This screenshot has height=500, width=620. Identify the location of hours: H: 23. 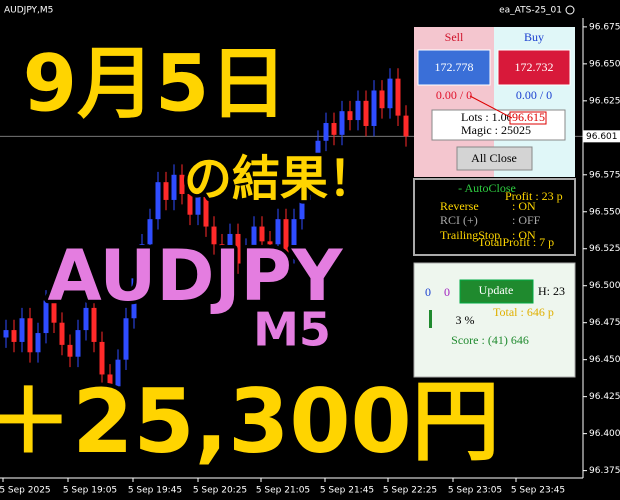
(551, 291).